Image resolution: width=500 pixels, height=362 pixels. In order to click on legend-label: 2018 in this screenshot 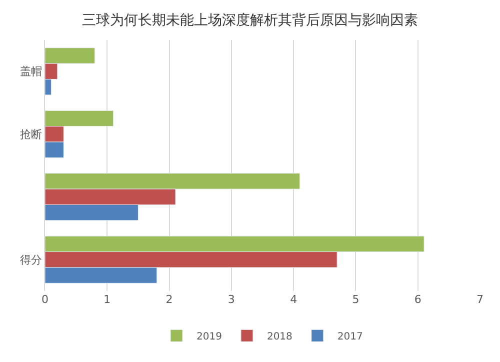, I will do `click(279, 337)`.